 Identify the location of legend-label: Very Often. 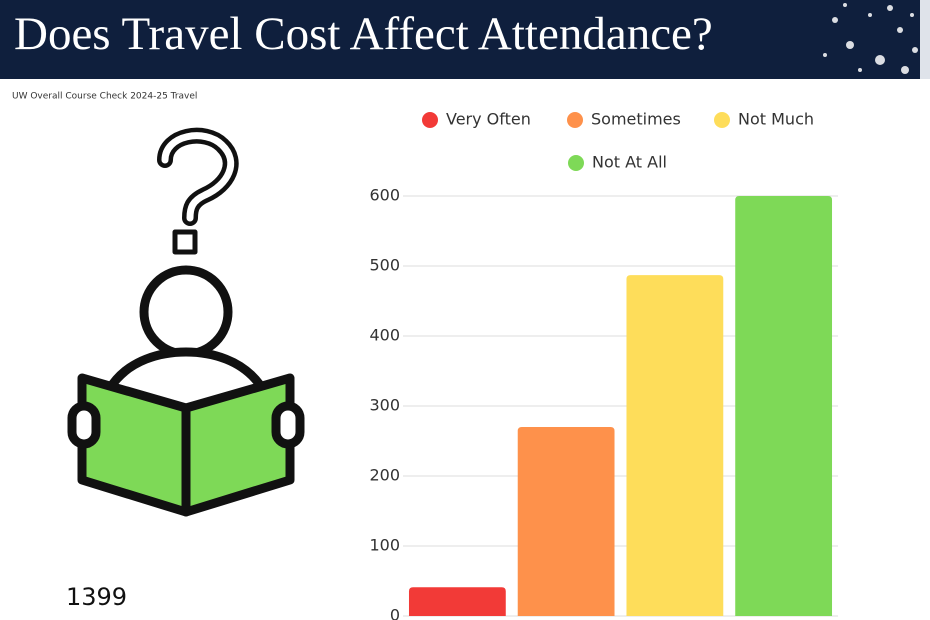
(488, 119).